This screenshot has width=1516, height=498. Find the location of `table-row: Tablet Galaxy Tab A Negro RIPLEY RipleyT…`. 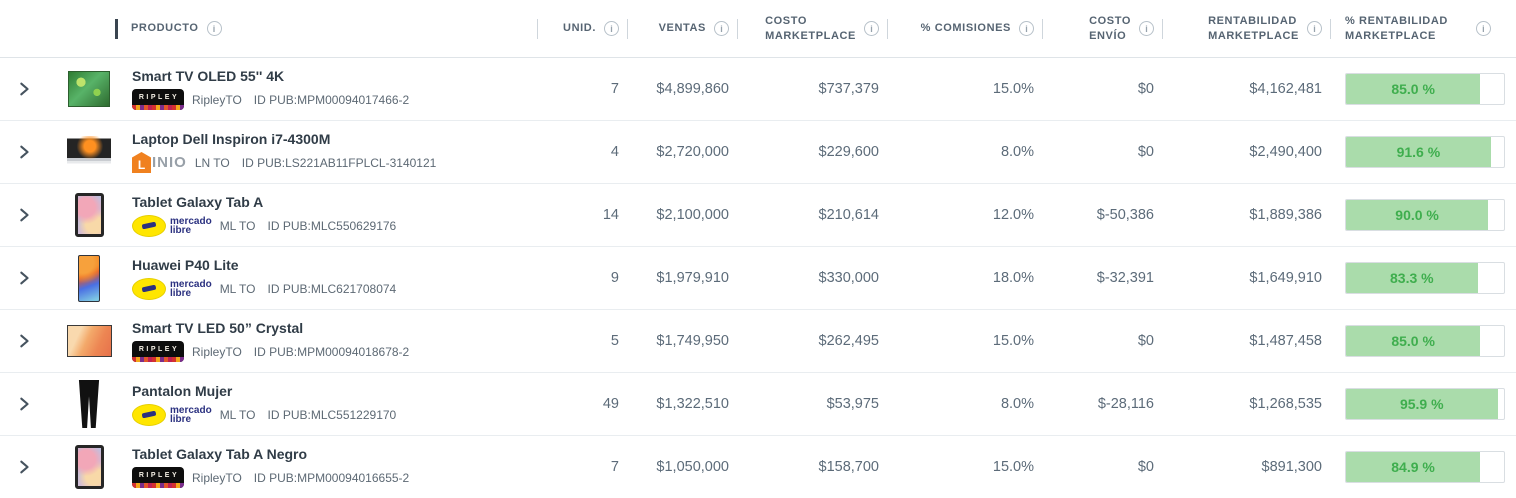

table-row: Tablet Galaxy Tab A Negro RIPLEY RipleyT… is located at coordinates (758, 467).